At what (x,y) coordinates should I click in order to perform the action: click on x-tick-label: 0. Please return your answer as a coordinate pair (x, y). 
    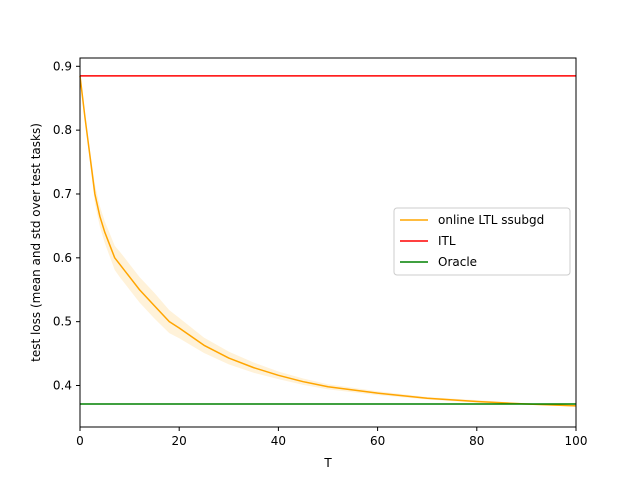
    Looking at the image, I should click on (80, 441).